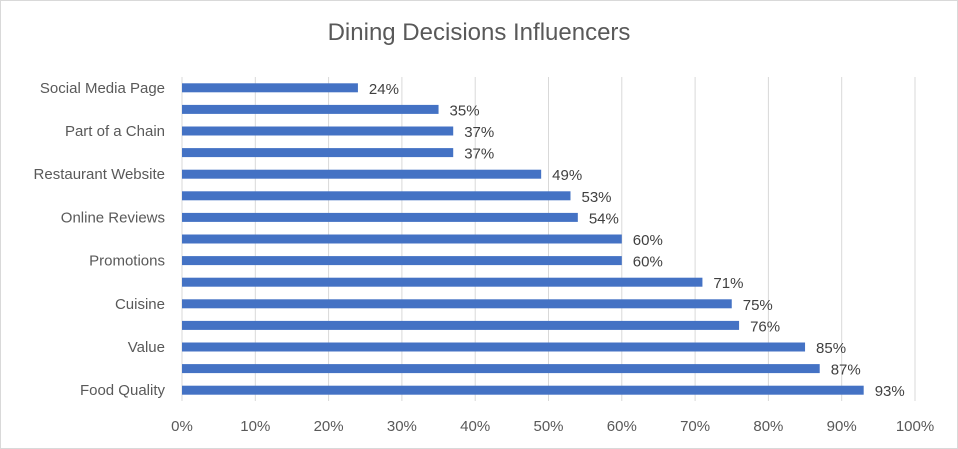  I want to click on category-label: Cuisine, so click(140, 304).